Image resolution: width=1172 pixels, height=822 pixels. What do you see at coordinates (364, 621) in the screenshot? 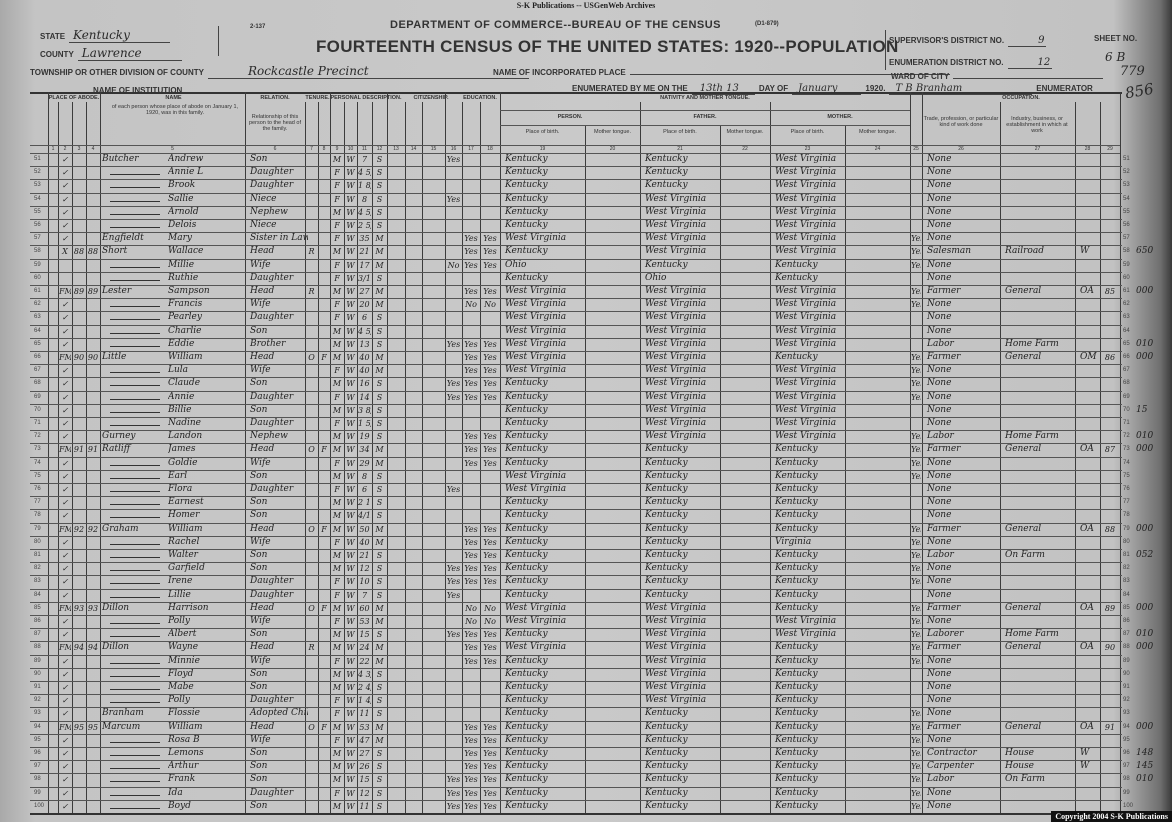
I see `cell-age: 53` at bounding box center [364, 621].